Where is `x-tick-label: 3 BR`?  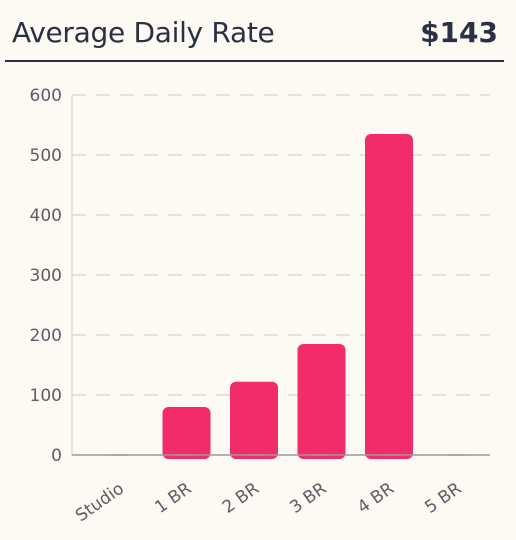 x-tick-label: 3 BR is located at coordinates (308, 498).